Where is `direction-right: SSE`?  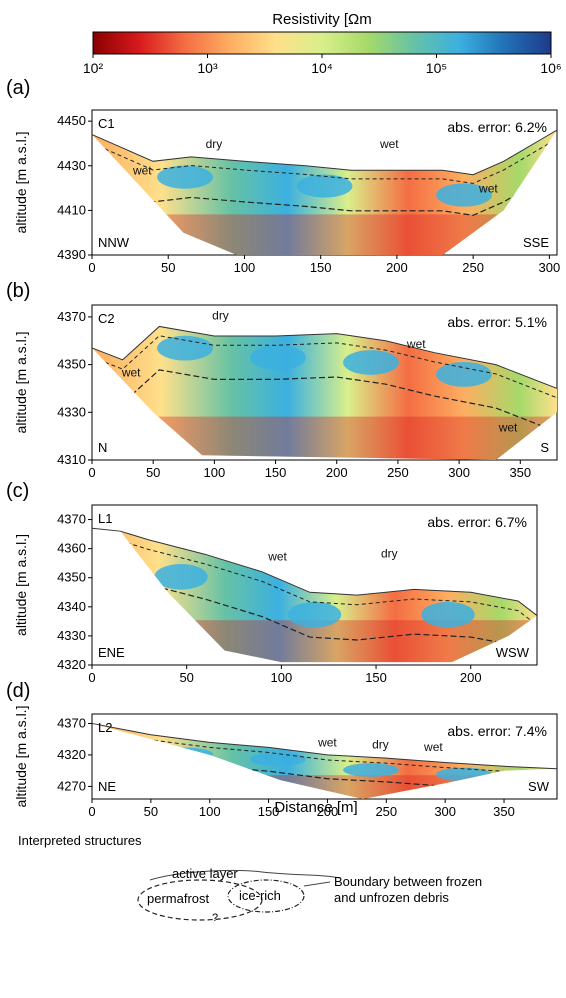
direction-right: SSE is located at coordinates (536, 242).